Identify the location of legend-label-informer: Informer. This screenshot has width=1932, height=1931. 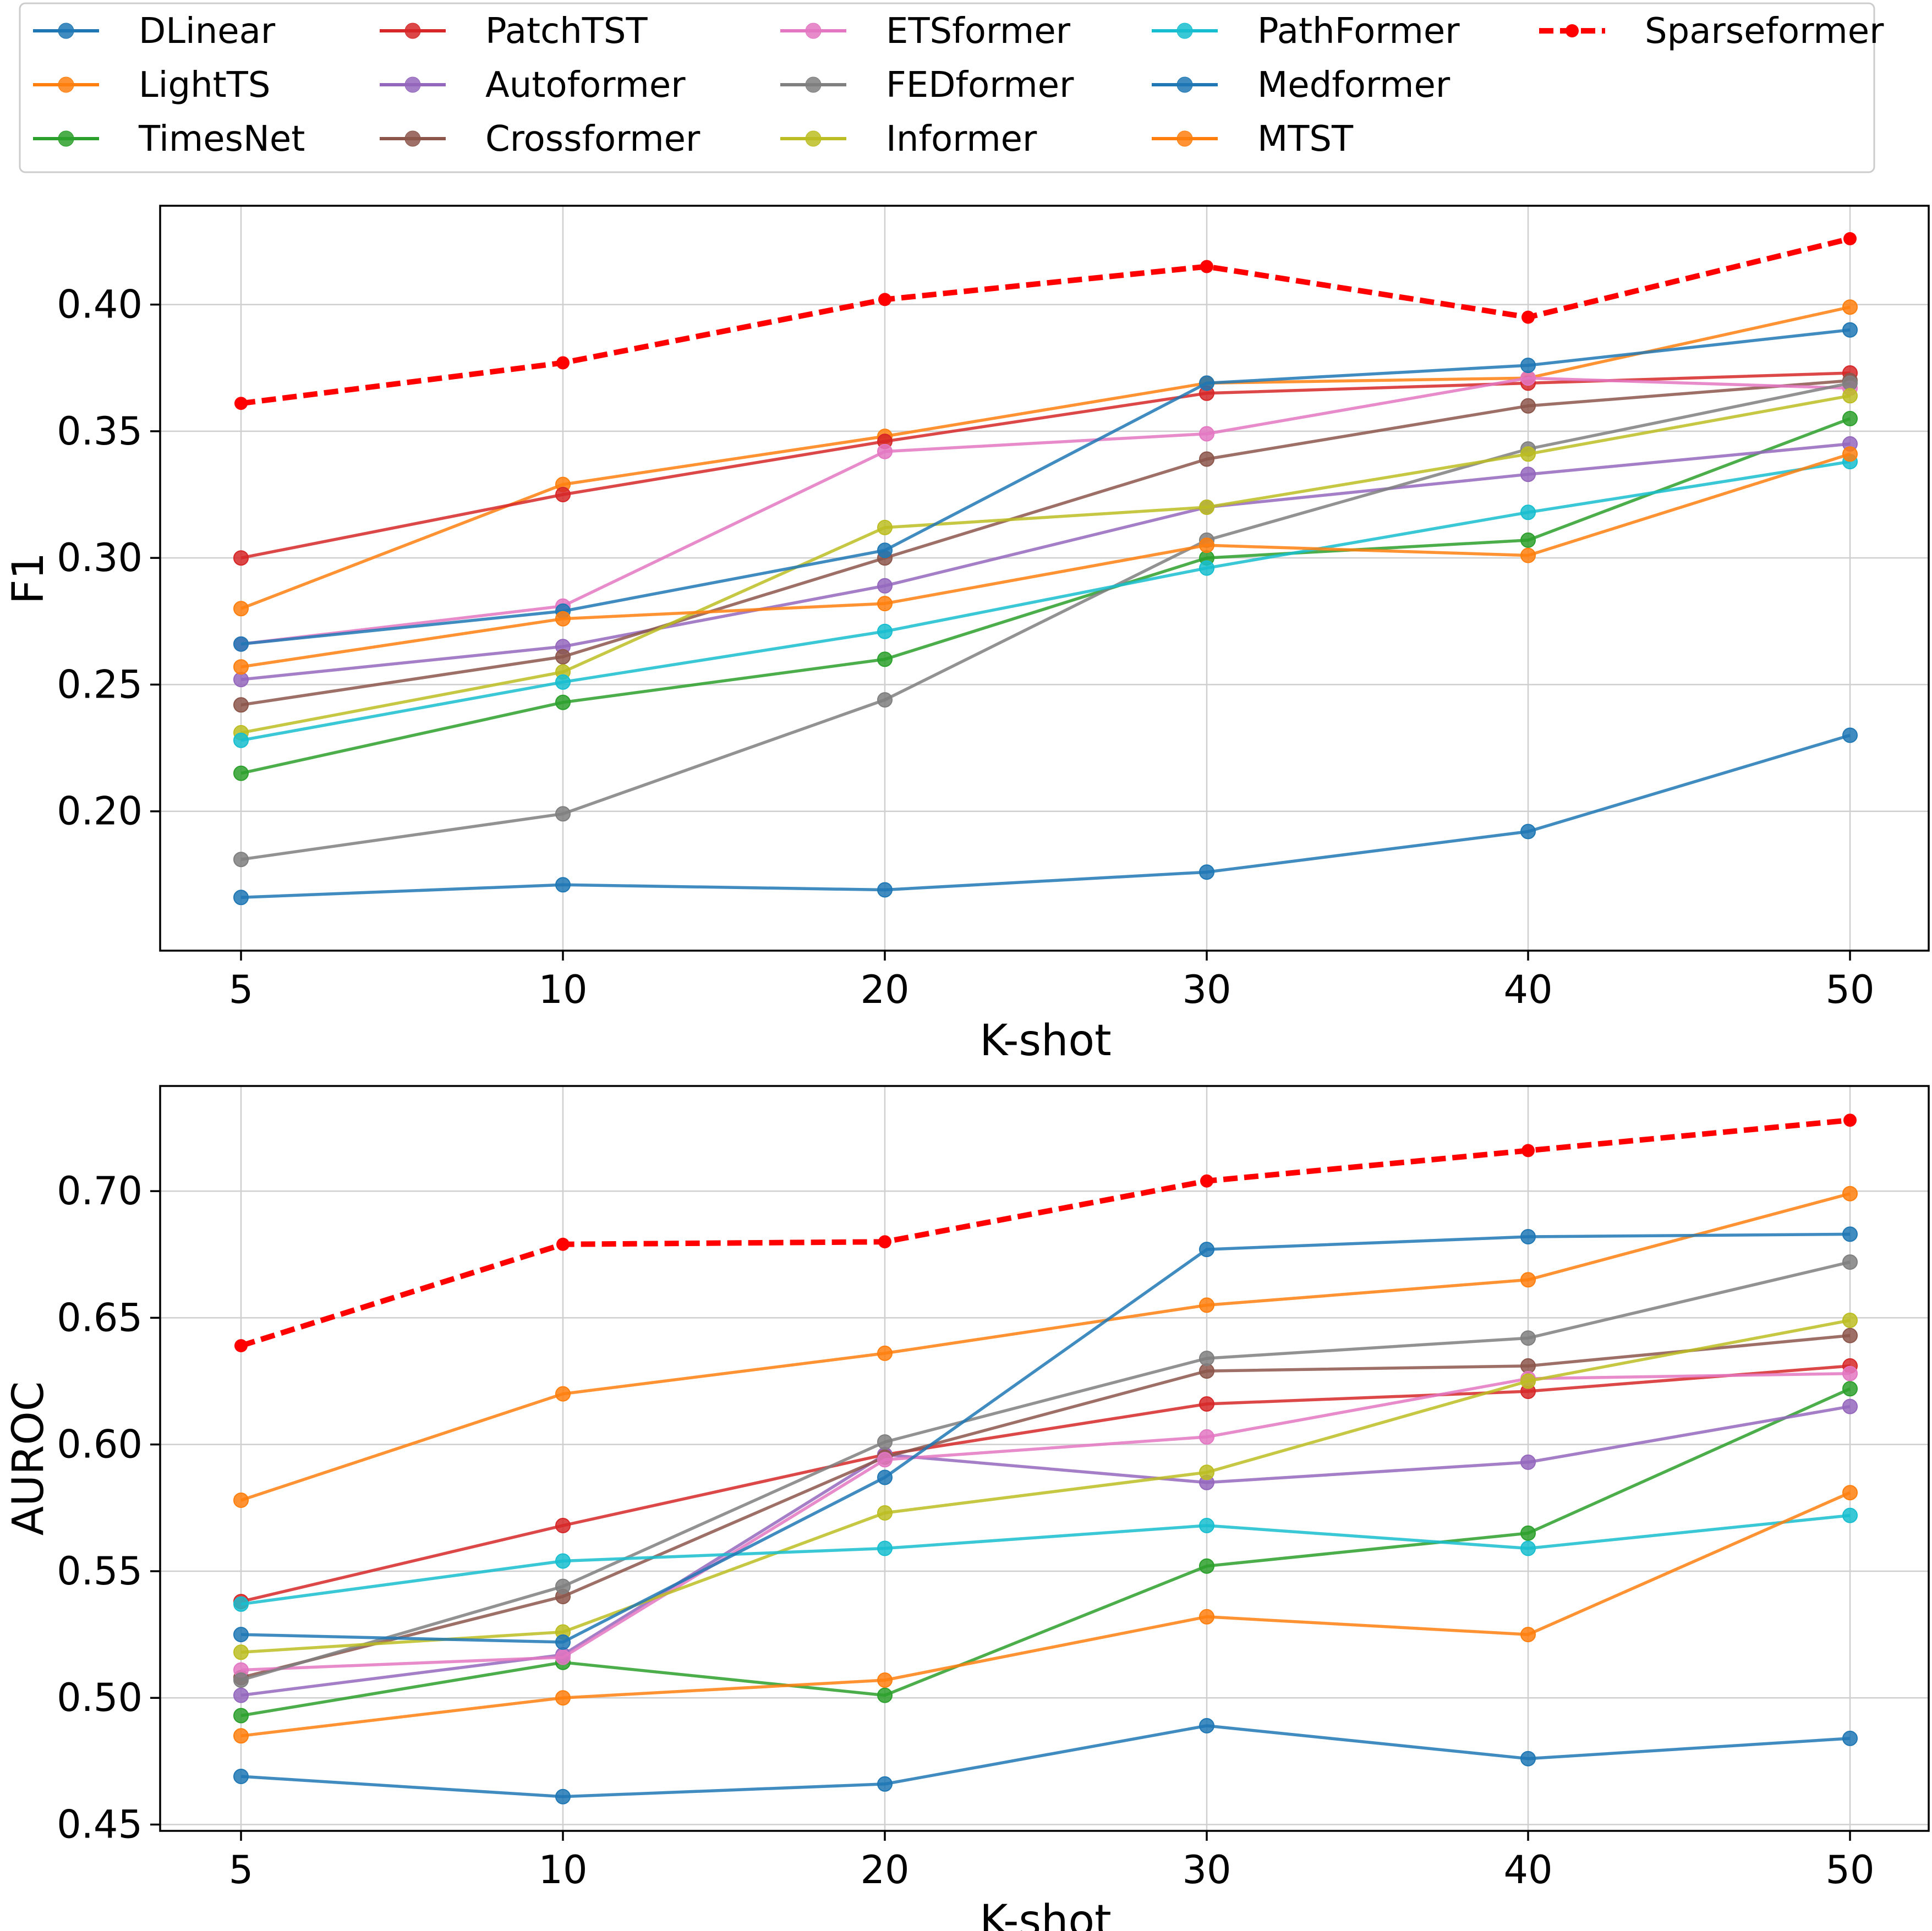
(961, 139).